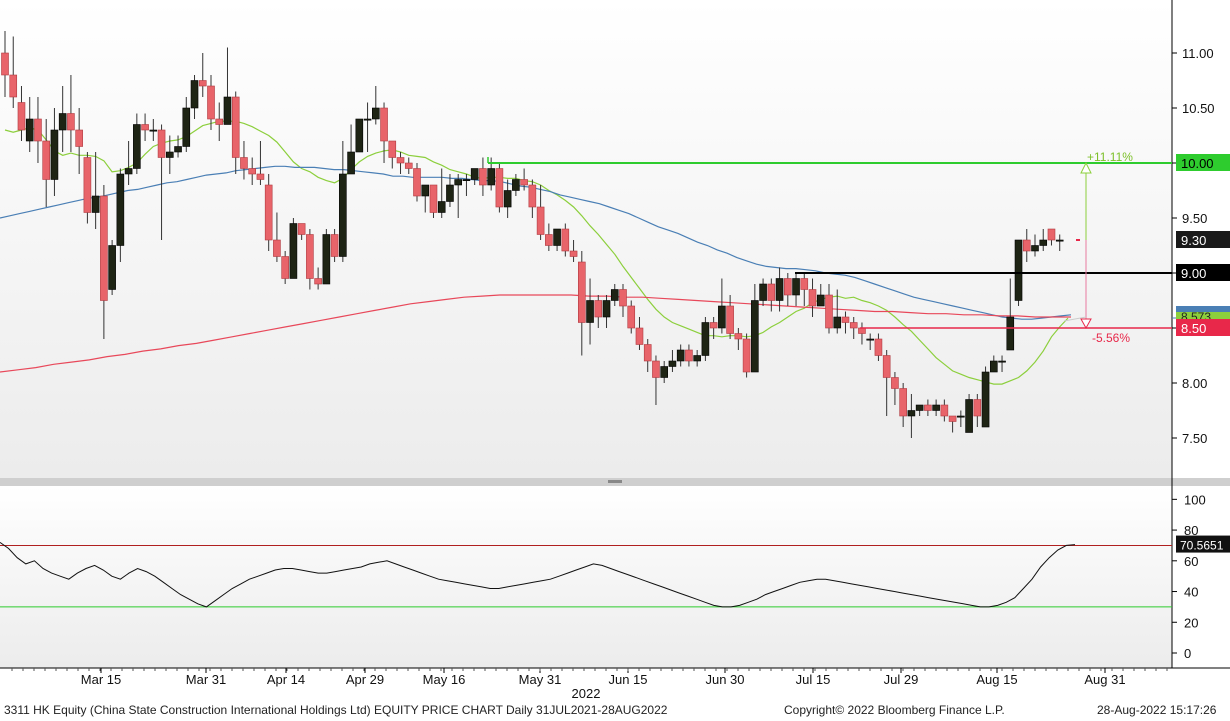 Image resolution: width=1230 pixels, height=721 pixels. Describe the element at coordinates (586, 693) in the screenshot. I see `year-label: 2022` at that location.